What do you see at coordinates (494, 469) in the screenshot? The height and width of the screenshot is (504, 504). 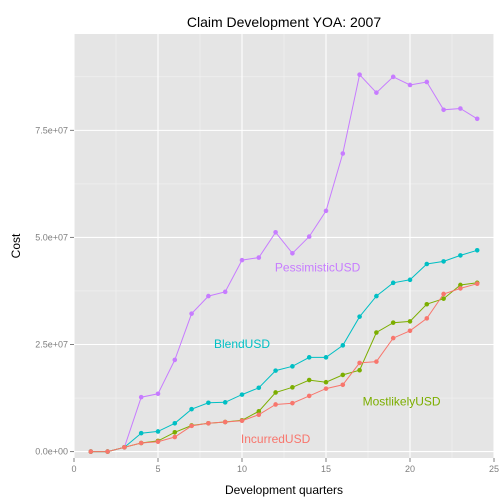 I see `x-tick-label: 25` at bounding box center [494, 469].